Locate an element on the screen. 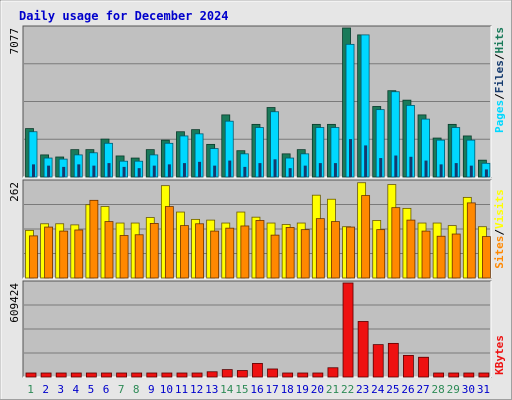  x-tick-label: 9 is located at coordinates (151, 389).